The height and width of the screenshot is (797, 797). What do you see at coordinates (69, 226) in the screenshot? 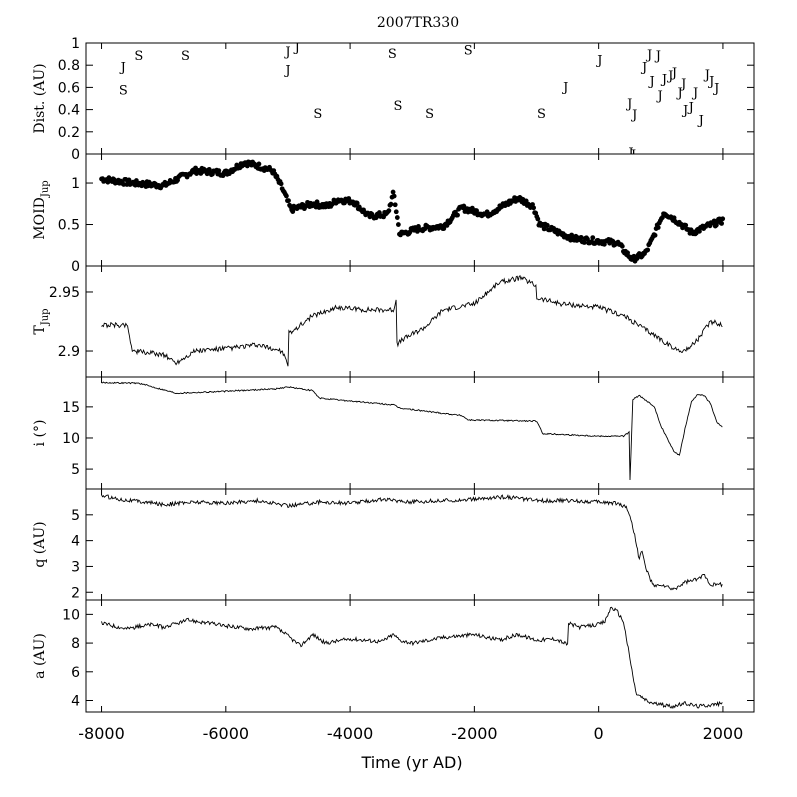
I see `y-tick-label: 0.5` at bounding box center [69, 226].